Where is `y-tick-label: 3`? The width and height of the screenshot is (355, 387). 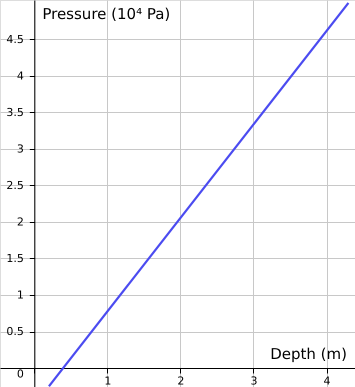 y-tick-label: 3 is located at coordinates (20, 149).